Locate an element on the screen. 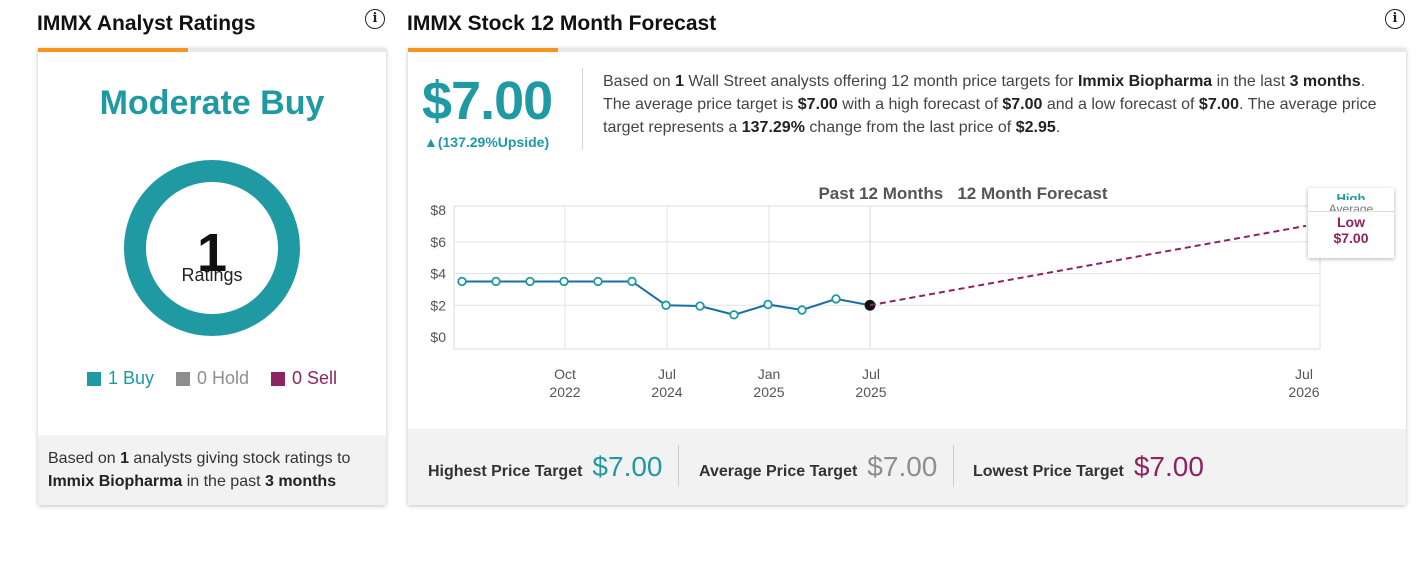 This screenshot has width=1416, height=570. x-tick-label: 2022 is located at coordinates (564, 392).